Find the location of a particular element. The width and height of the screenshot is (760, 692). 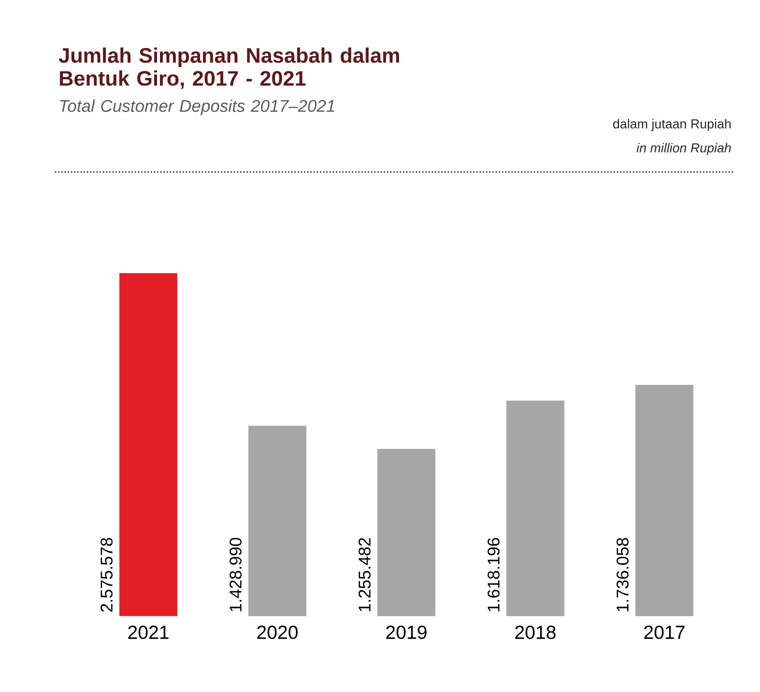

chart-title: Jumlah Simpanan Nasabah dalam Bentuk Giro, 2017 - 2021 is located at coordinates (229, 68).